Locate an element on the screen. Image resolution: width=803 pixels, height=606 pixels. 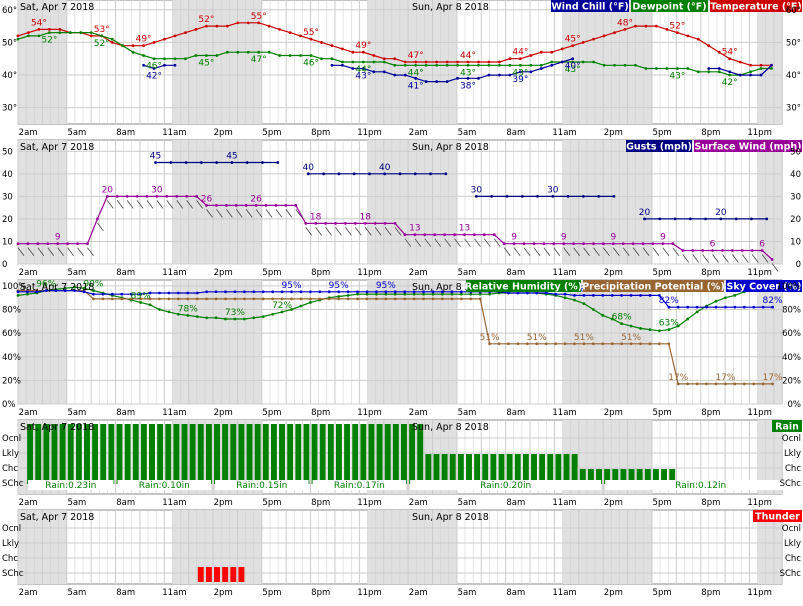
hour-label: 2am is located at coordinates (28, 413).